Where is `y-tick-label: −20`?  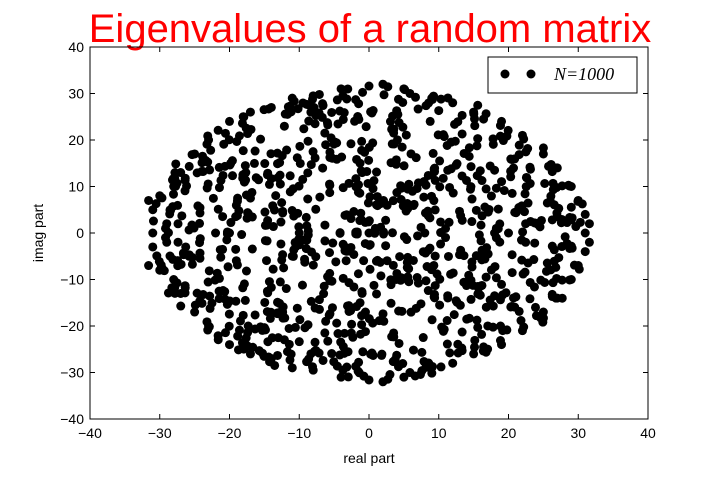
y-tick-label: −20 is located at coordinates (72, 326).